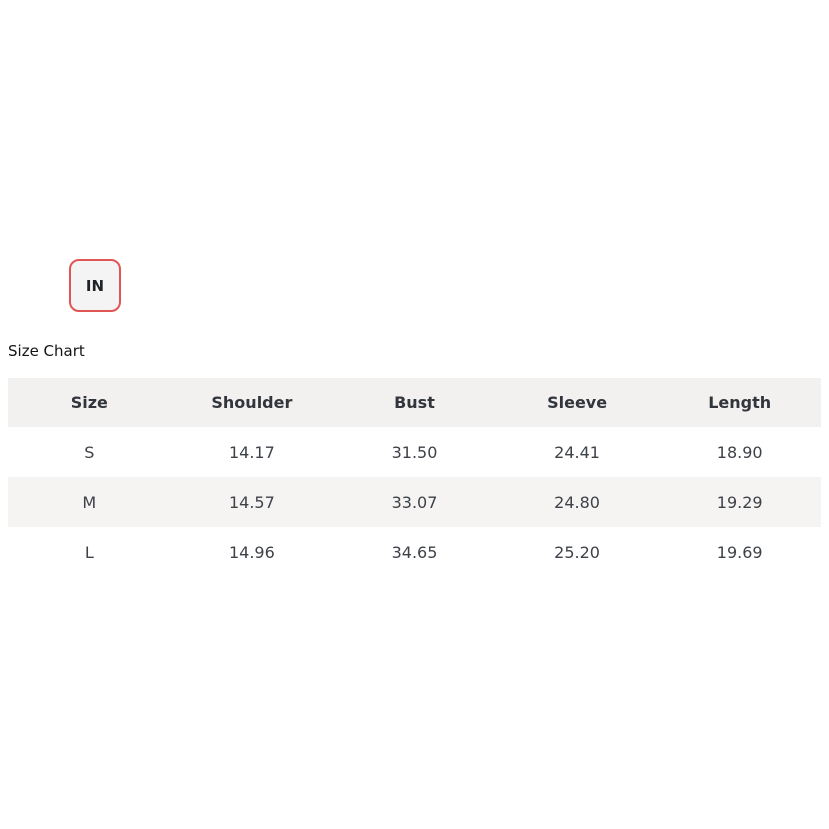 Image resolution: width=829 pixels, height=829 pixels. What do you see at coordinates (89, 402) in the screenshot?
I see `column-header-size: Size` at bounding box center [89, 402].